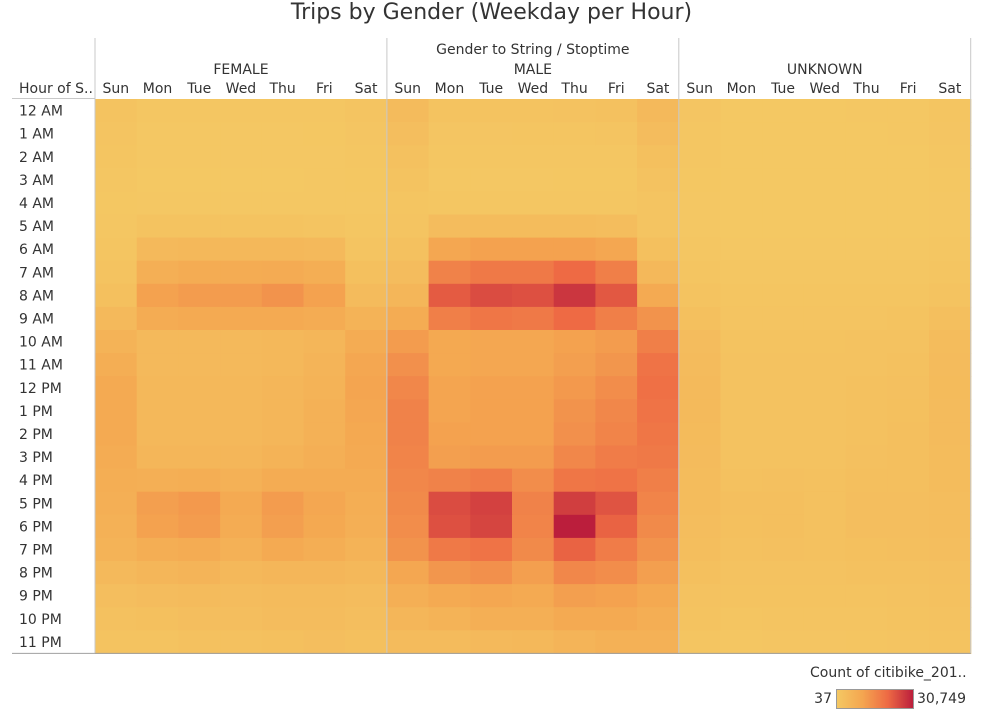  Describe the element at coordinates (36, 135) in the screenshot. I see `hour-label: 1 AM` at that location.